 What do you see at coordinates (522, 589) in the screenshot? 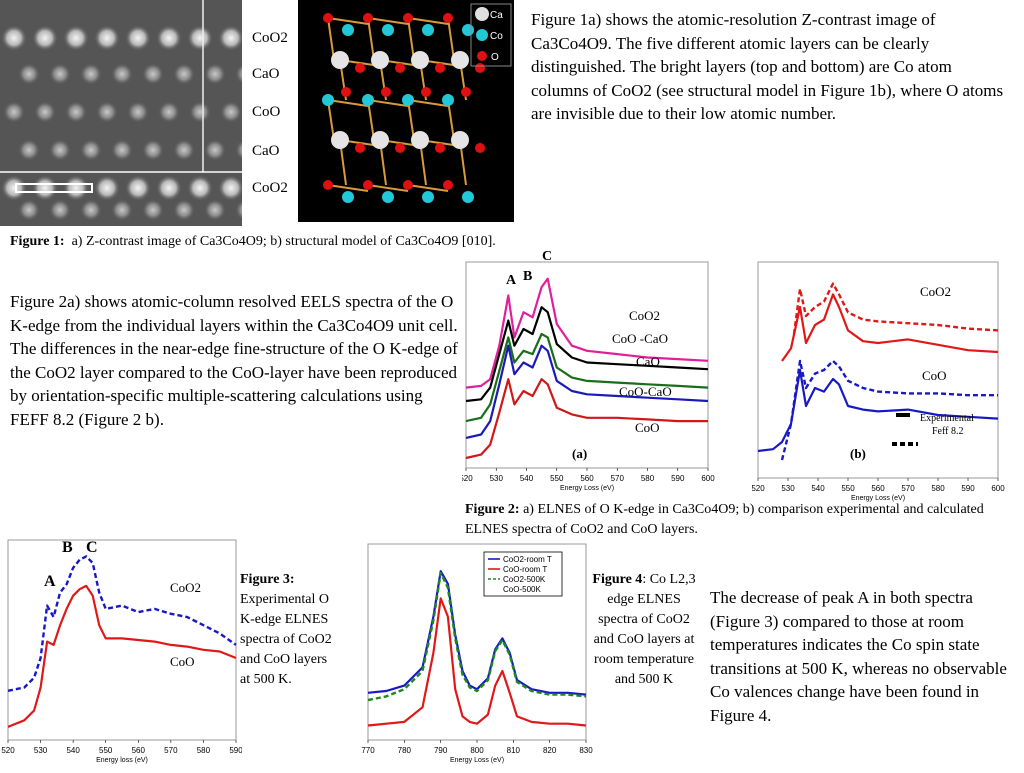
I see `legend-entry: CoO-500K` at bounding box center [522, 589].